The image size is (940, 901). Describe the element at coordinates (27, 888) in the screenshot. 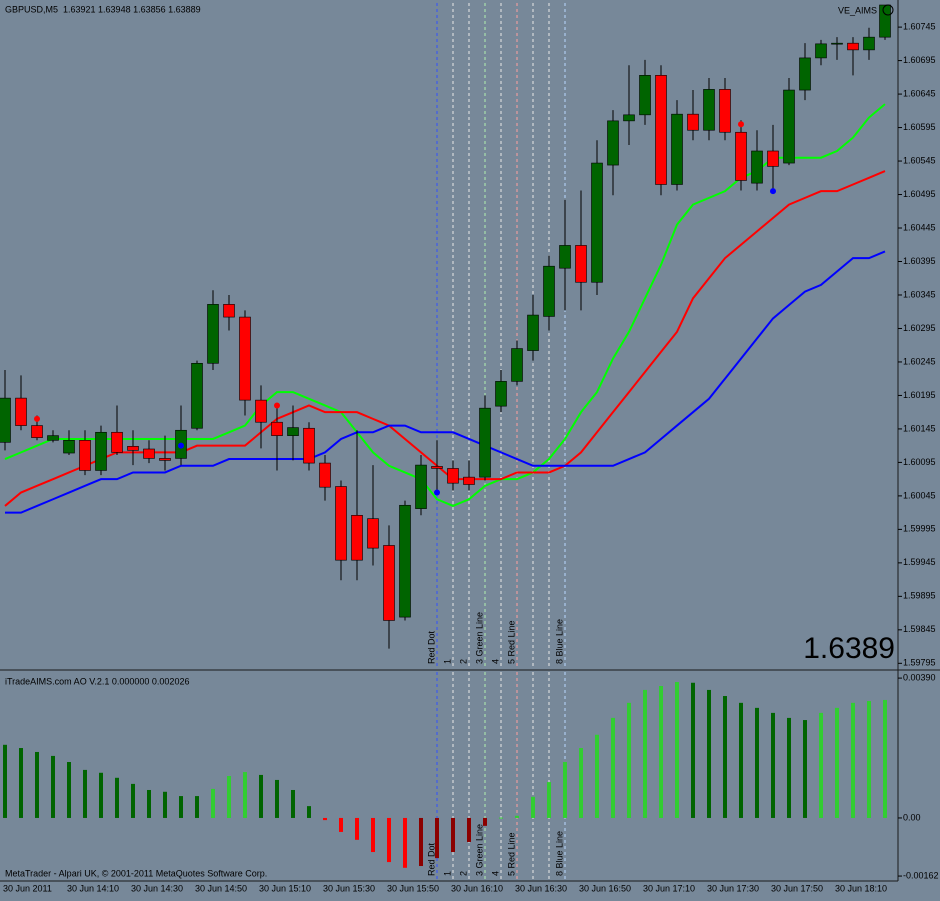

I see `x-tick-label: 30 Jun 2011` at that location.